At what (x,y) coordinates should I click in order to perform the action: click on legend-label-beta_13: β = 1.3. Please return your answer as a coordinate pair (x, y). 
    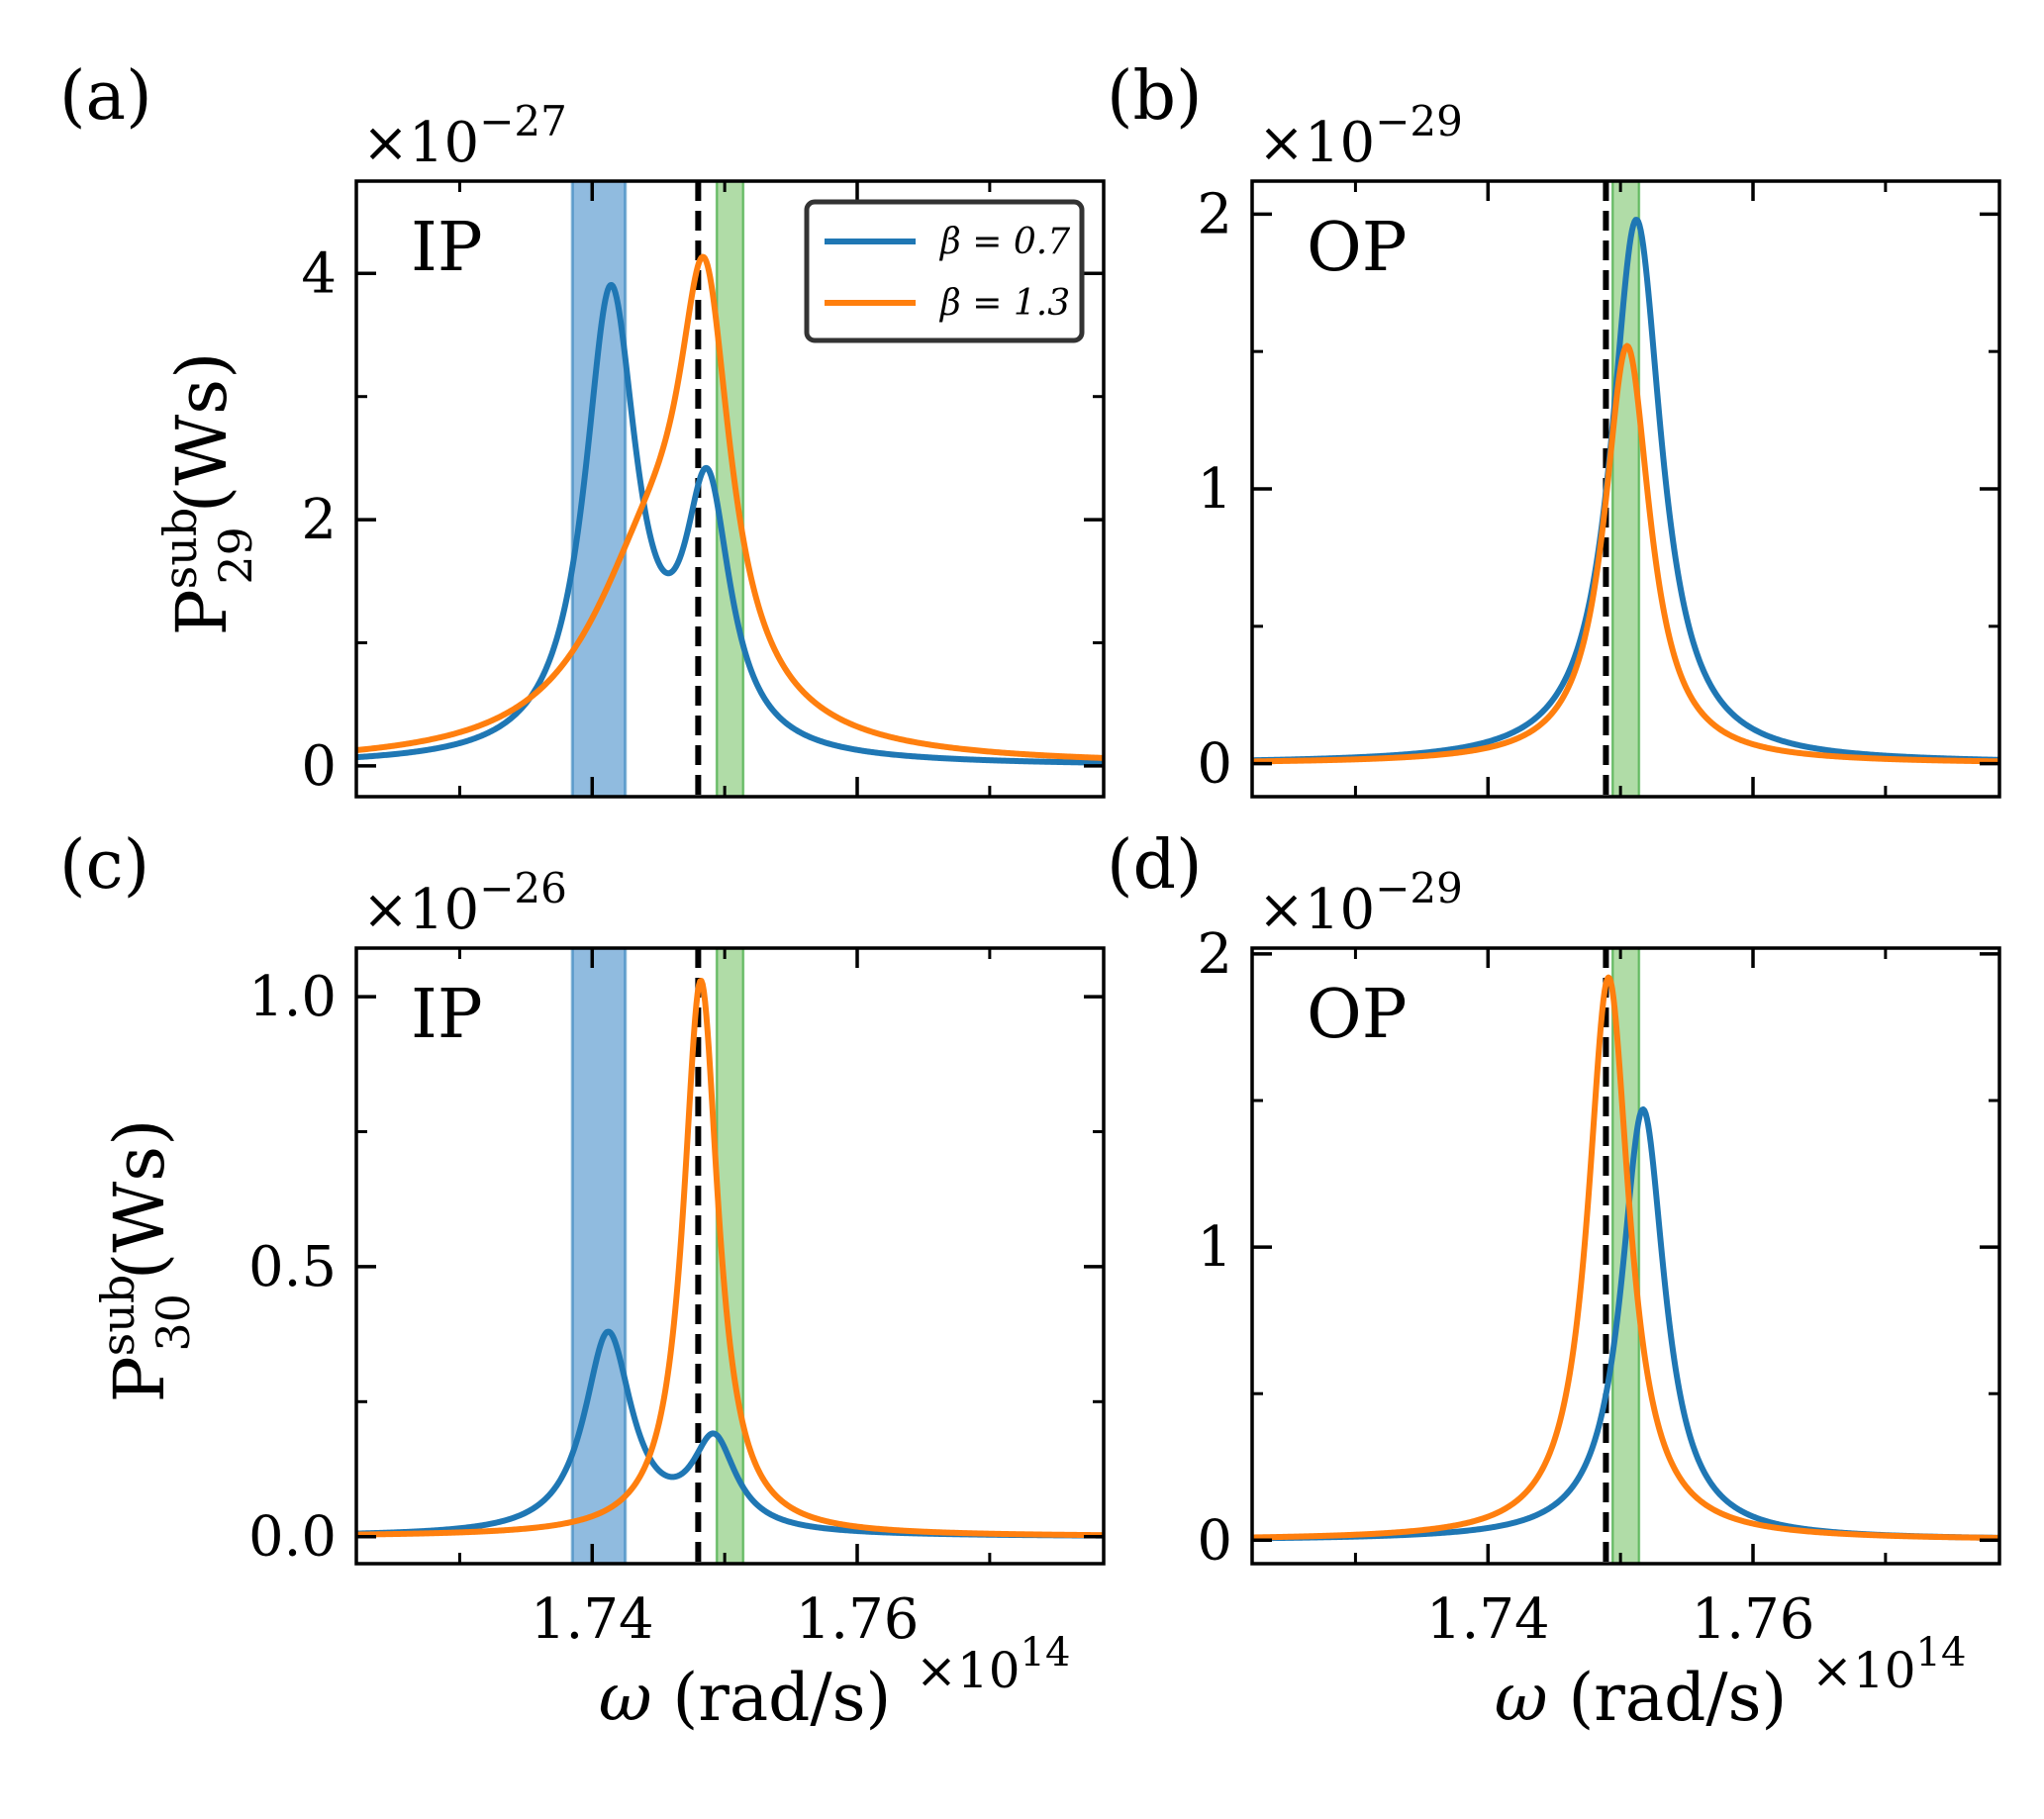
    Looking at the image, I should click on (1004, 303).